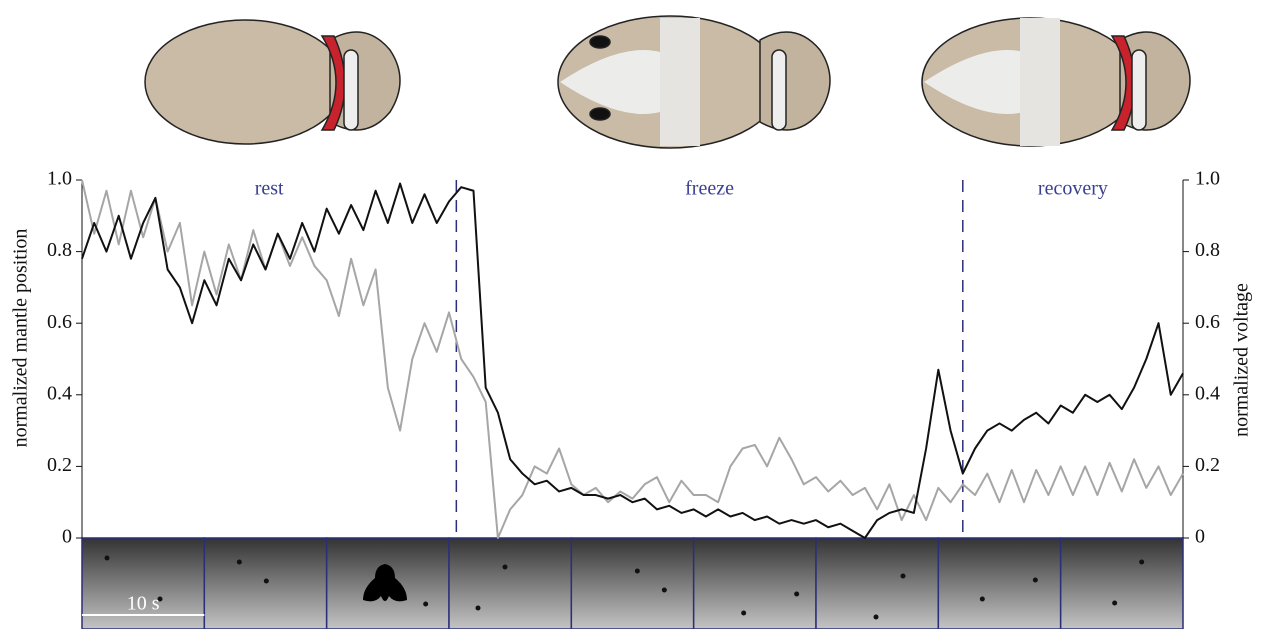 The width and height of the screenshot is (1263, 629). What do you see at coordinates (269, 189) in the screenshot?
I see `phase-label: rest` at bounding box center [269, 189].